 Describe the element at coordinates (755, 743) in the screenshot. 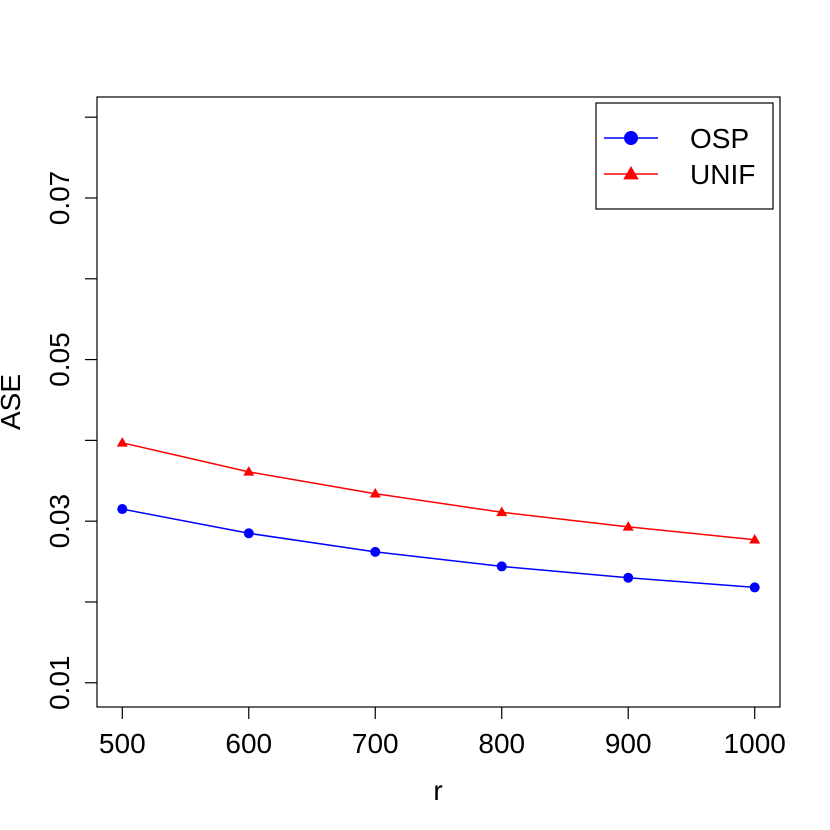

I see `x-tick-label: 1000` at that location.